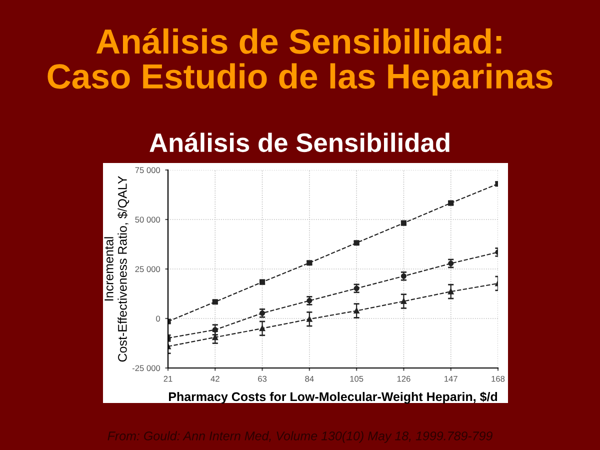 The width and height of the screenshot is (600, 450). I want to click on y-tick-label: 75 000, so click(147, 170).